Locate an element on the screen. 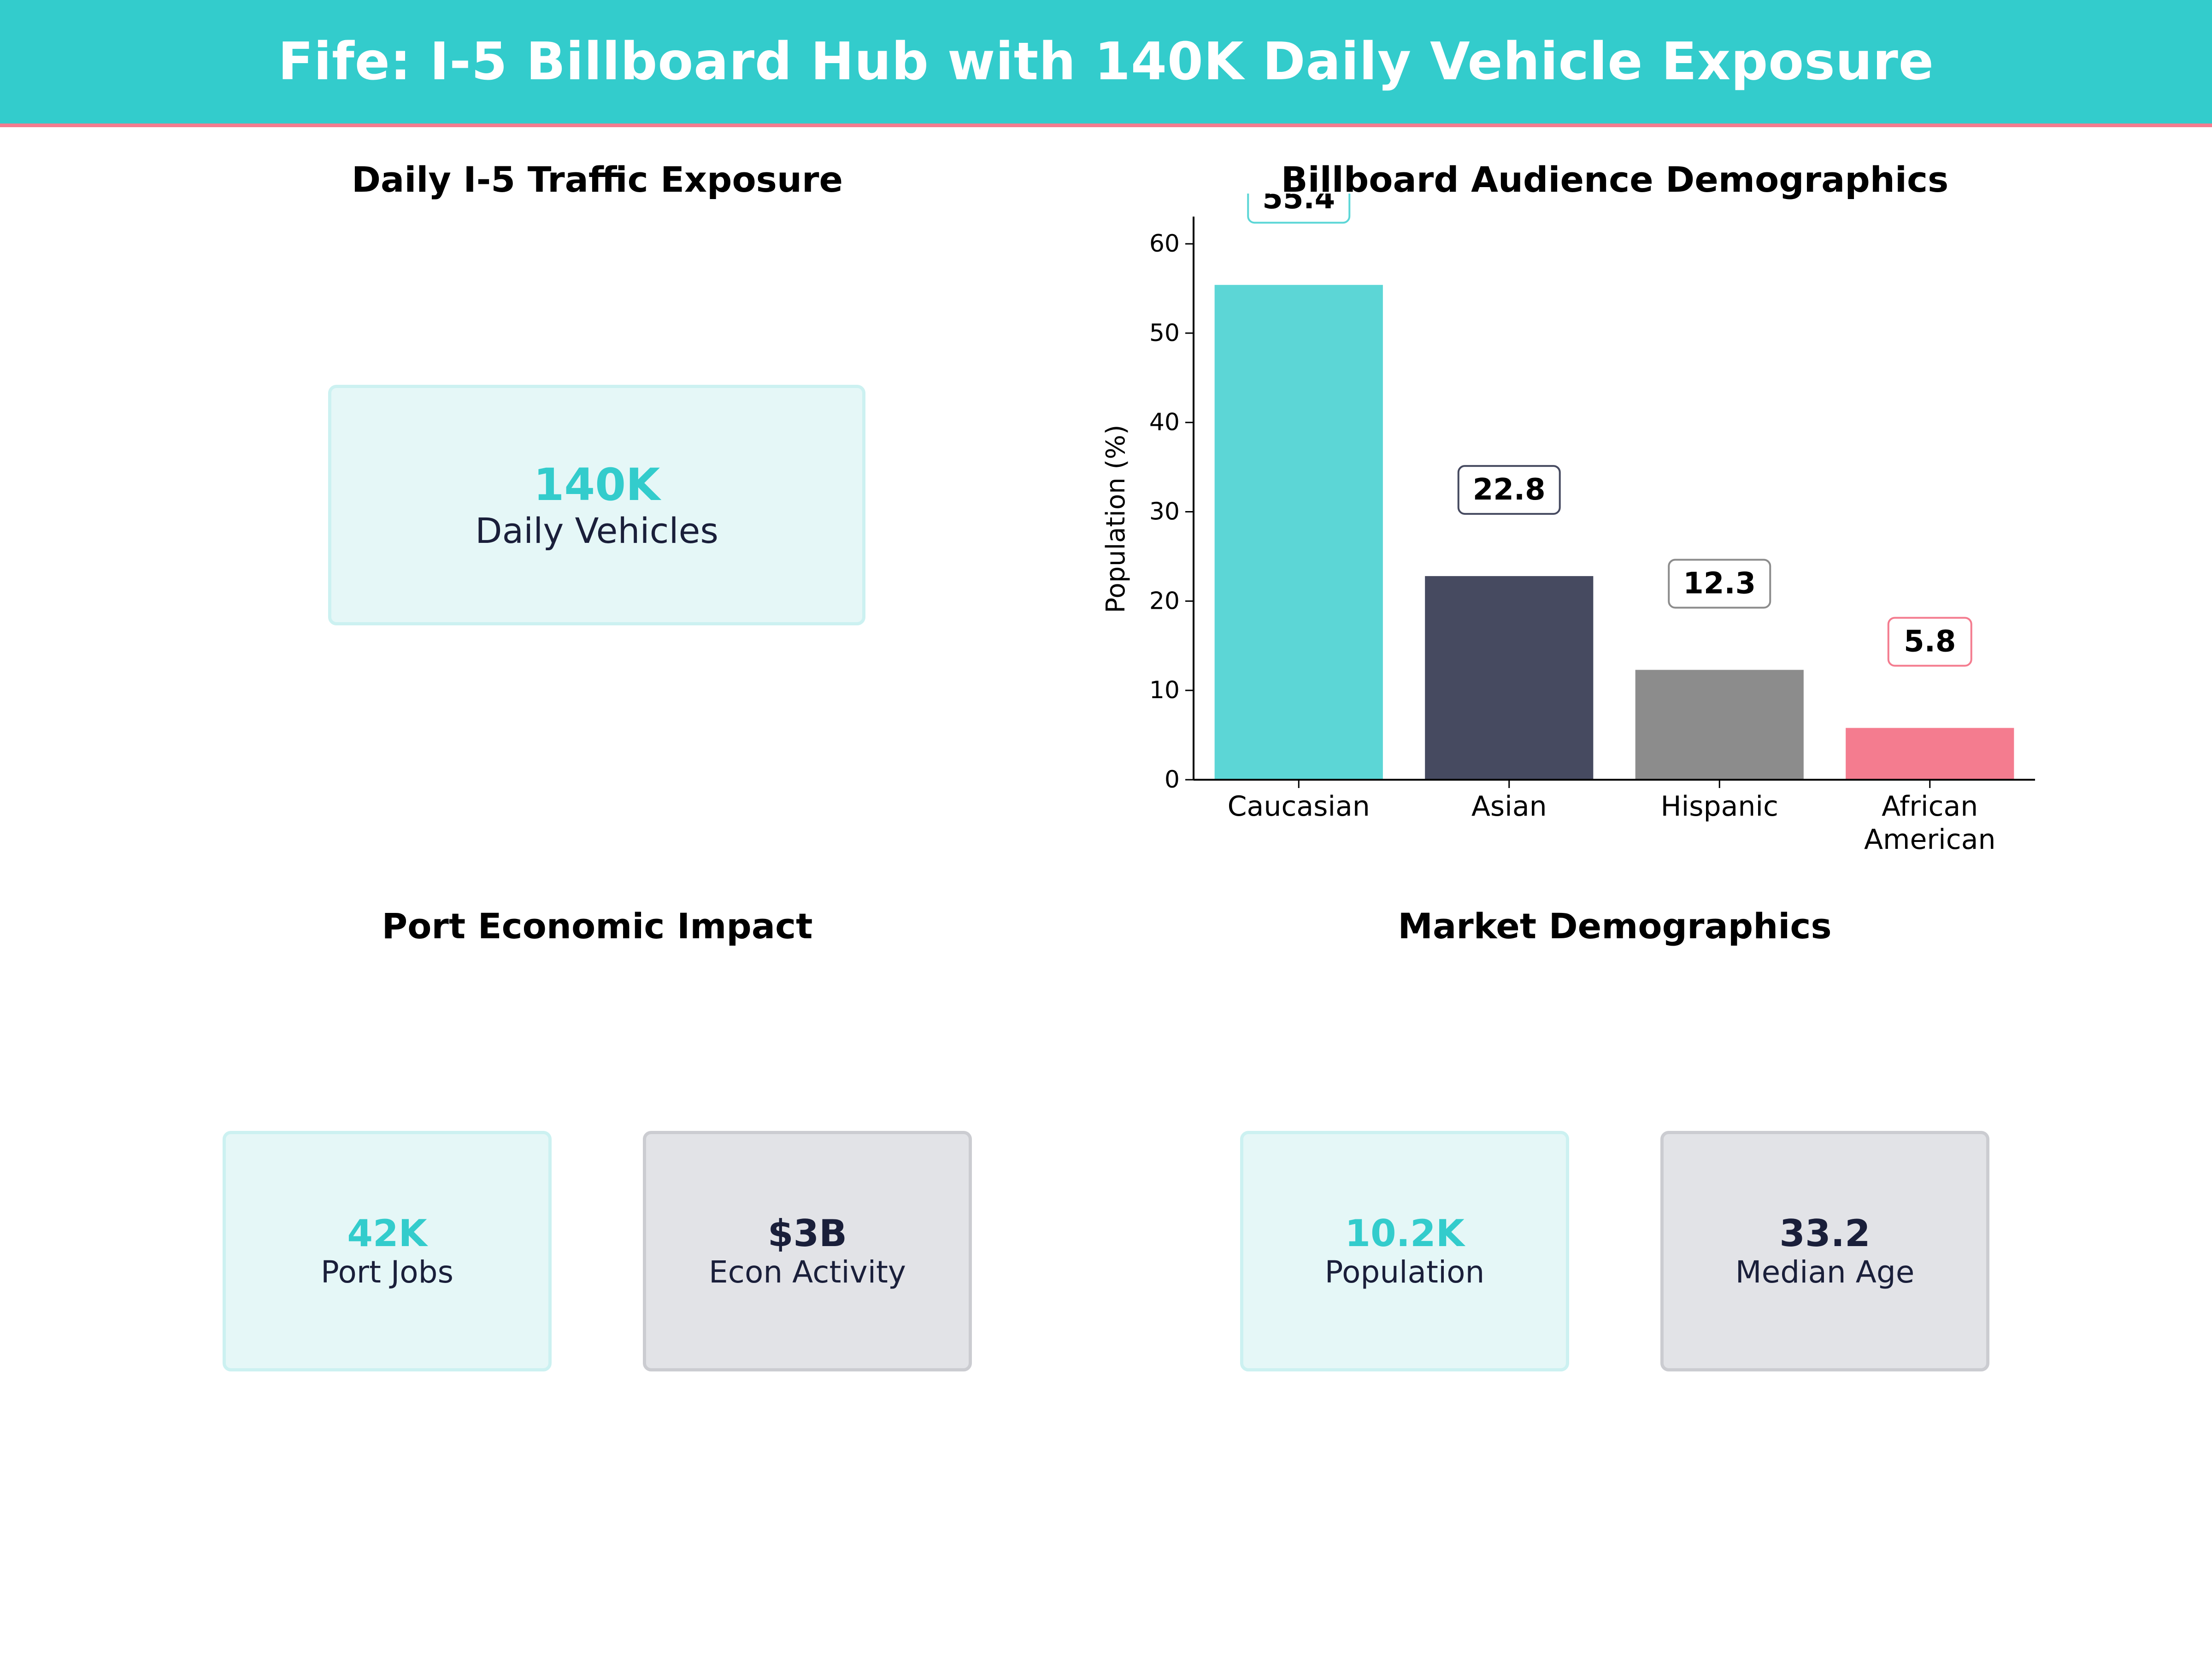 Image resolution: width=2212 pixels, height=1659 pixels. x-tick-label: Hispanic is located at coordinates (1719, 806).